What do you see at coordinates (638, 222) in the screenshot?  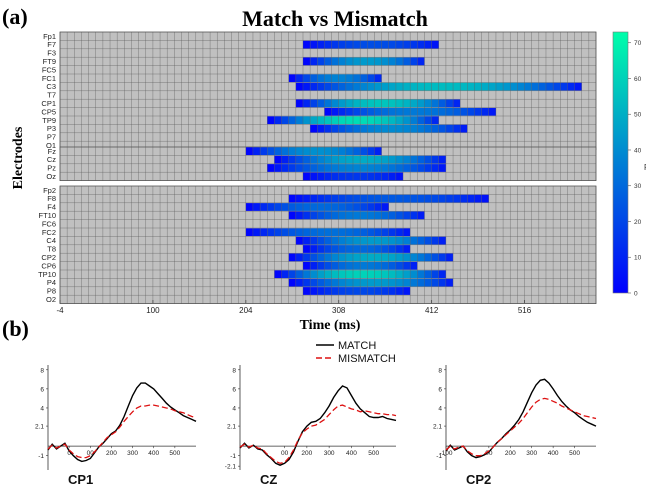 I see `colorbar-tick-label: 20` at bounding box center [638, 222].